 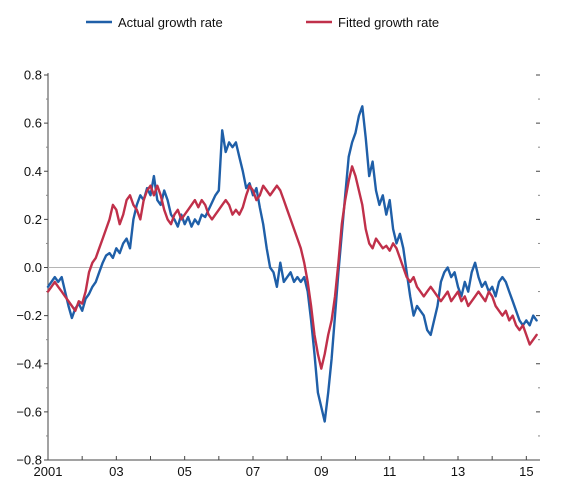 What do you see at coordinates (29, 363) in the screenshot?
I see `y-tick-label: −0.4` at bounding box center [29, 363].